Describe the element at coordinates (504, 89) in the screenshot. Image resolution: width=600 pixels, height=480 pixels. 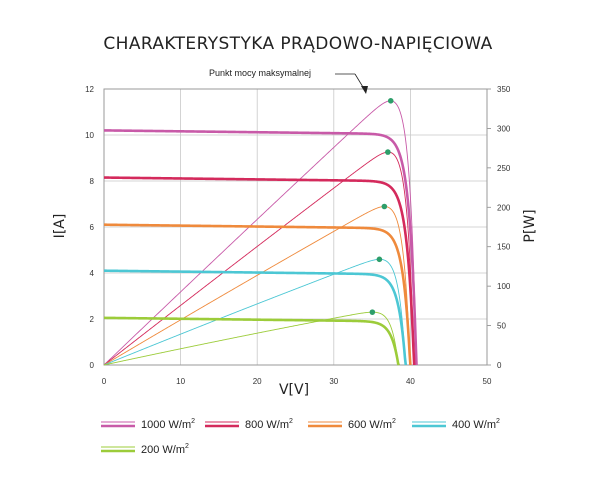
I see `y-right-tick-label: 350` at that location.